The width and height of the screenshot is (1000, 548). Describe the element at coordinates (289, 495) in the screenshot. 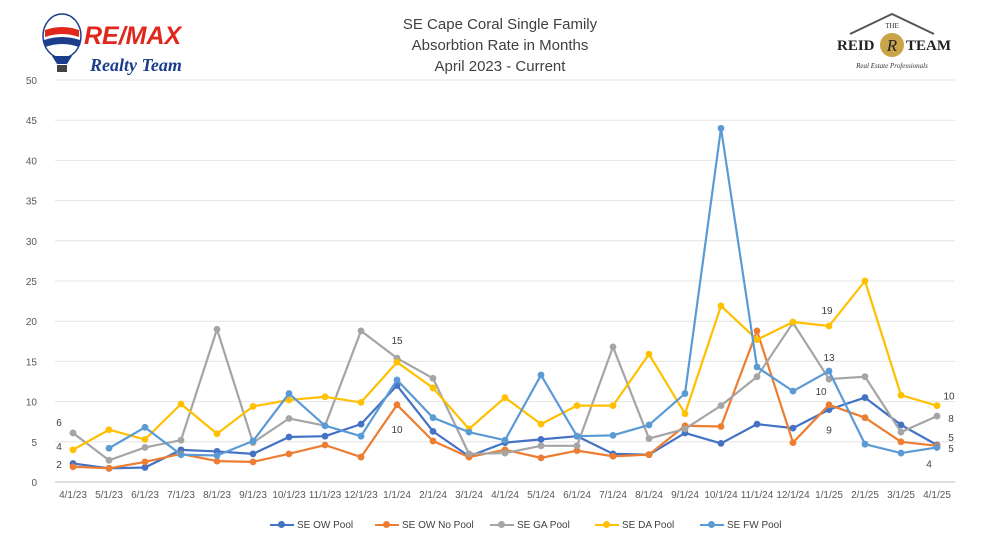

I see `x-tick-label: 10/1/23` at that location.